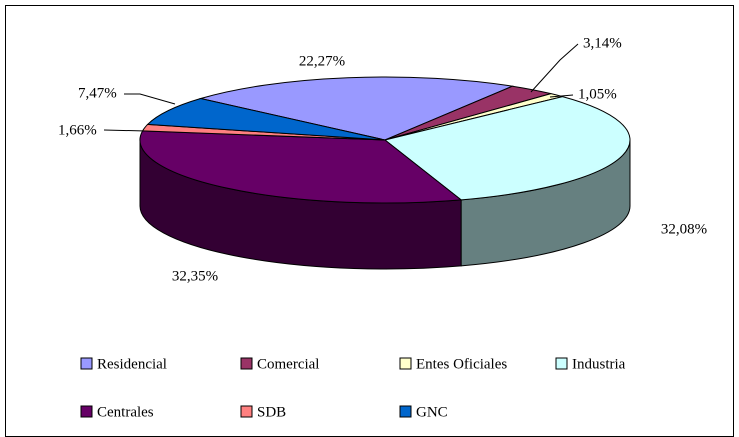 This screenshot has height=437, width=739. Describe the element at coordinates (461, 364) in the screenshot. I see `legend-label: Entes Oficiales` at that location.